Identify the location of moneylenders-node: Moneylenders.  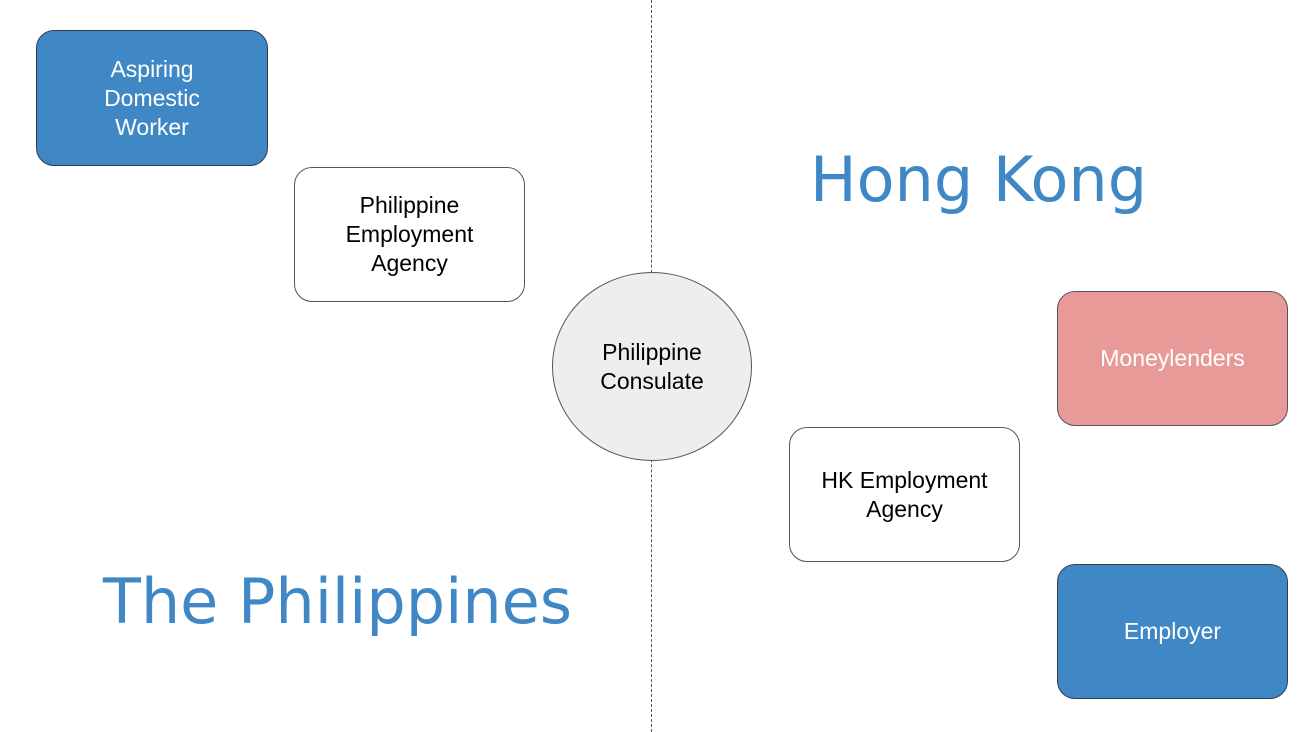
(1172, 358).